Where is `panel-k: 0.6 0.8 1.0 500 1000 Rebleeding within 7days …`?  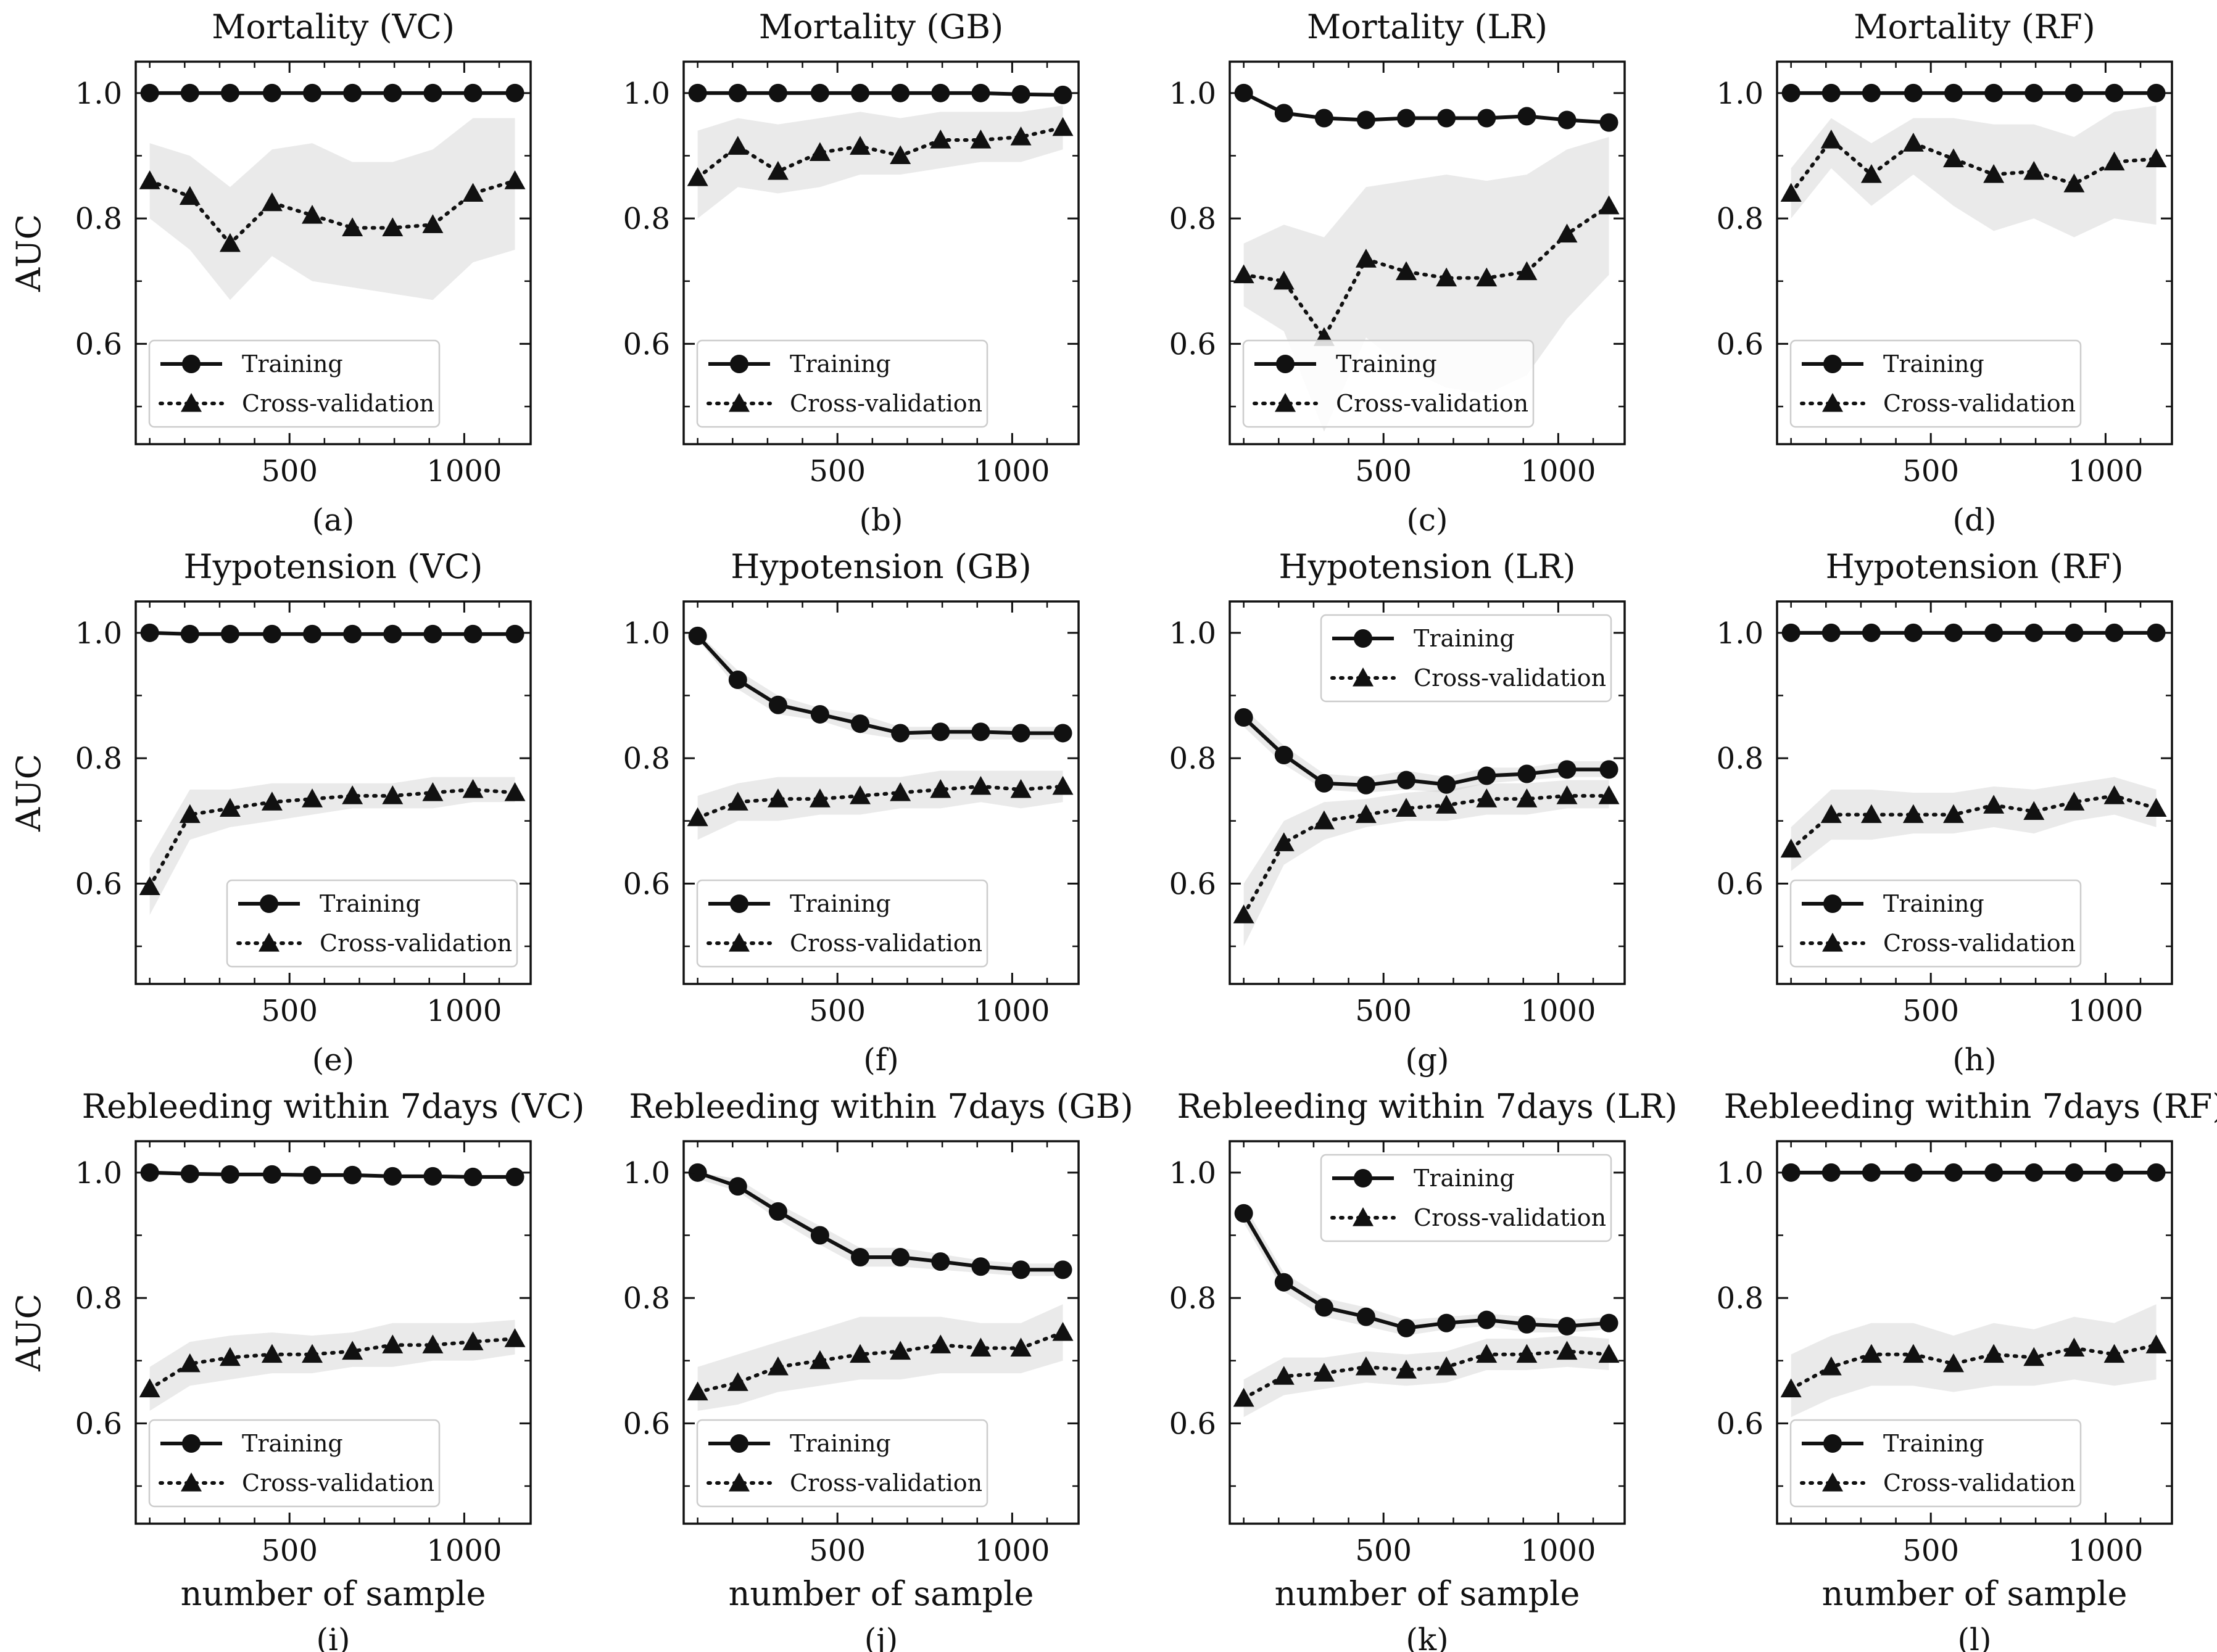 panel-k: 0.6 0.8 1.0 500 1000 Rebleeding within 7days … is located at coordinates (1423, 1369).